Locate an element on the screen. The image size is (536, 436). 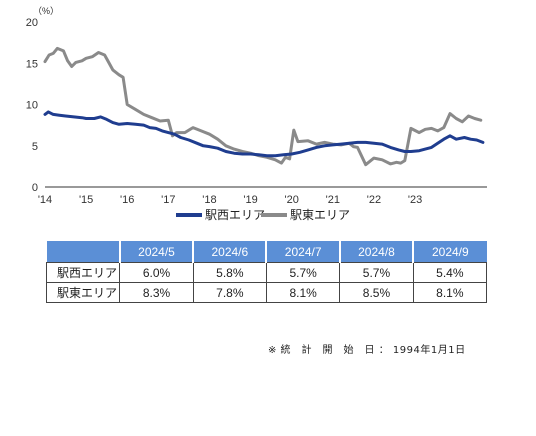
x-tick-label: '17 is located at coordinates (168, 200).